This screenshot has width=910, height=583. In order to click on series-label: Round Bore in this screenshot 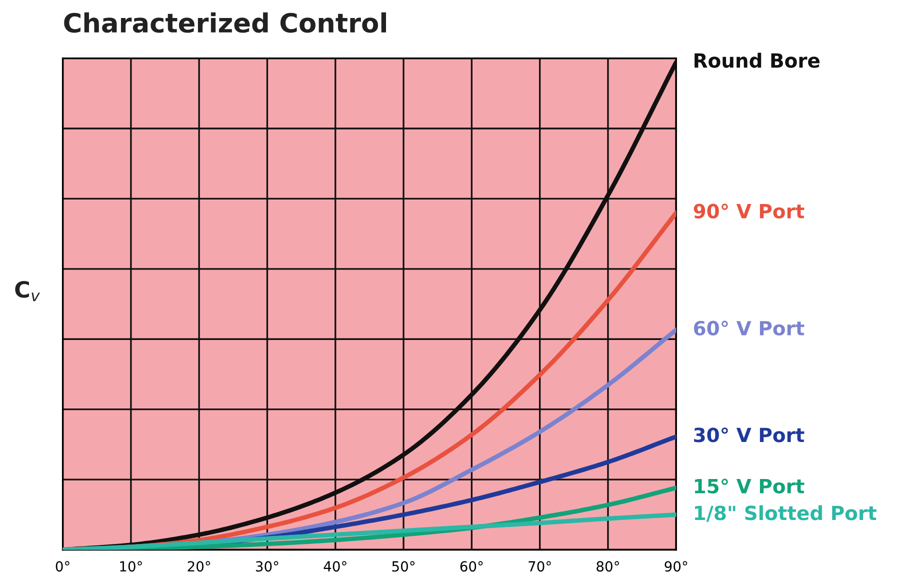, I will do `click(757, 60)`.